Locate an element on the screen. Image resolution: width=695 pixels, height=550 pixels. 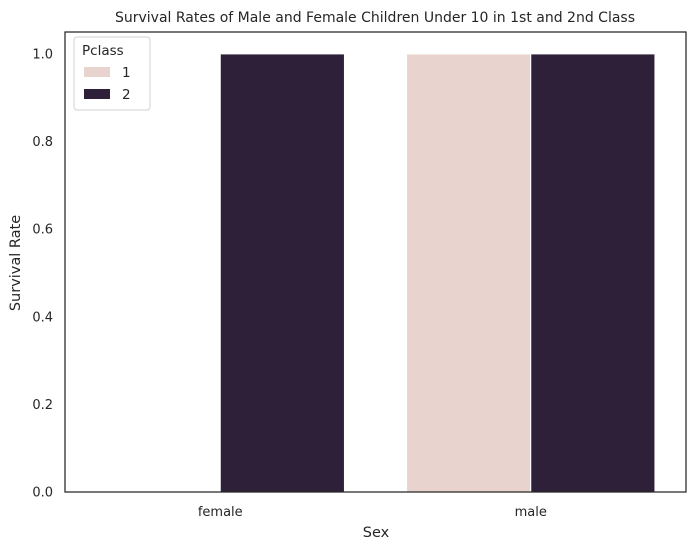
legend-label-pclass-1: 1 is located at coordinates (126, 73).